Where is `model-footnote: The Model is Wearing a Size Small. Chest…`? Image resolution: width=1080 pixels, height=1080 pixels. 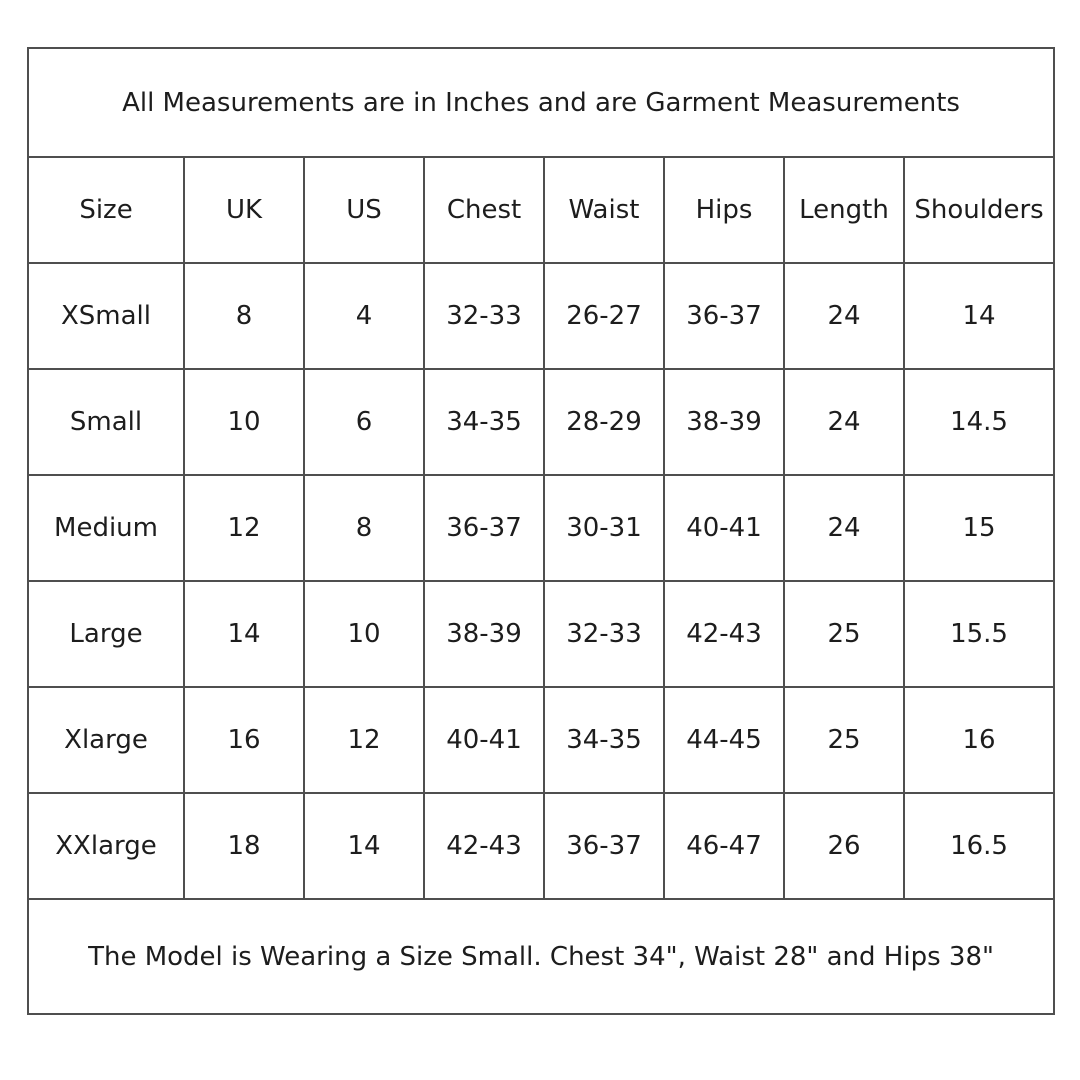
model-footnote: The Model is Wearing a Size Small. Chest… is located at coordinates (541, 956).